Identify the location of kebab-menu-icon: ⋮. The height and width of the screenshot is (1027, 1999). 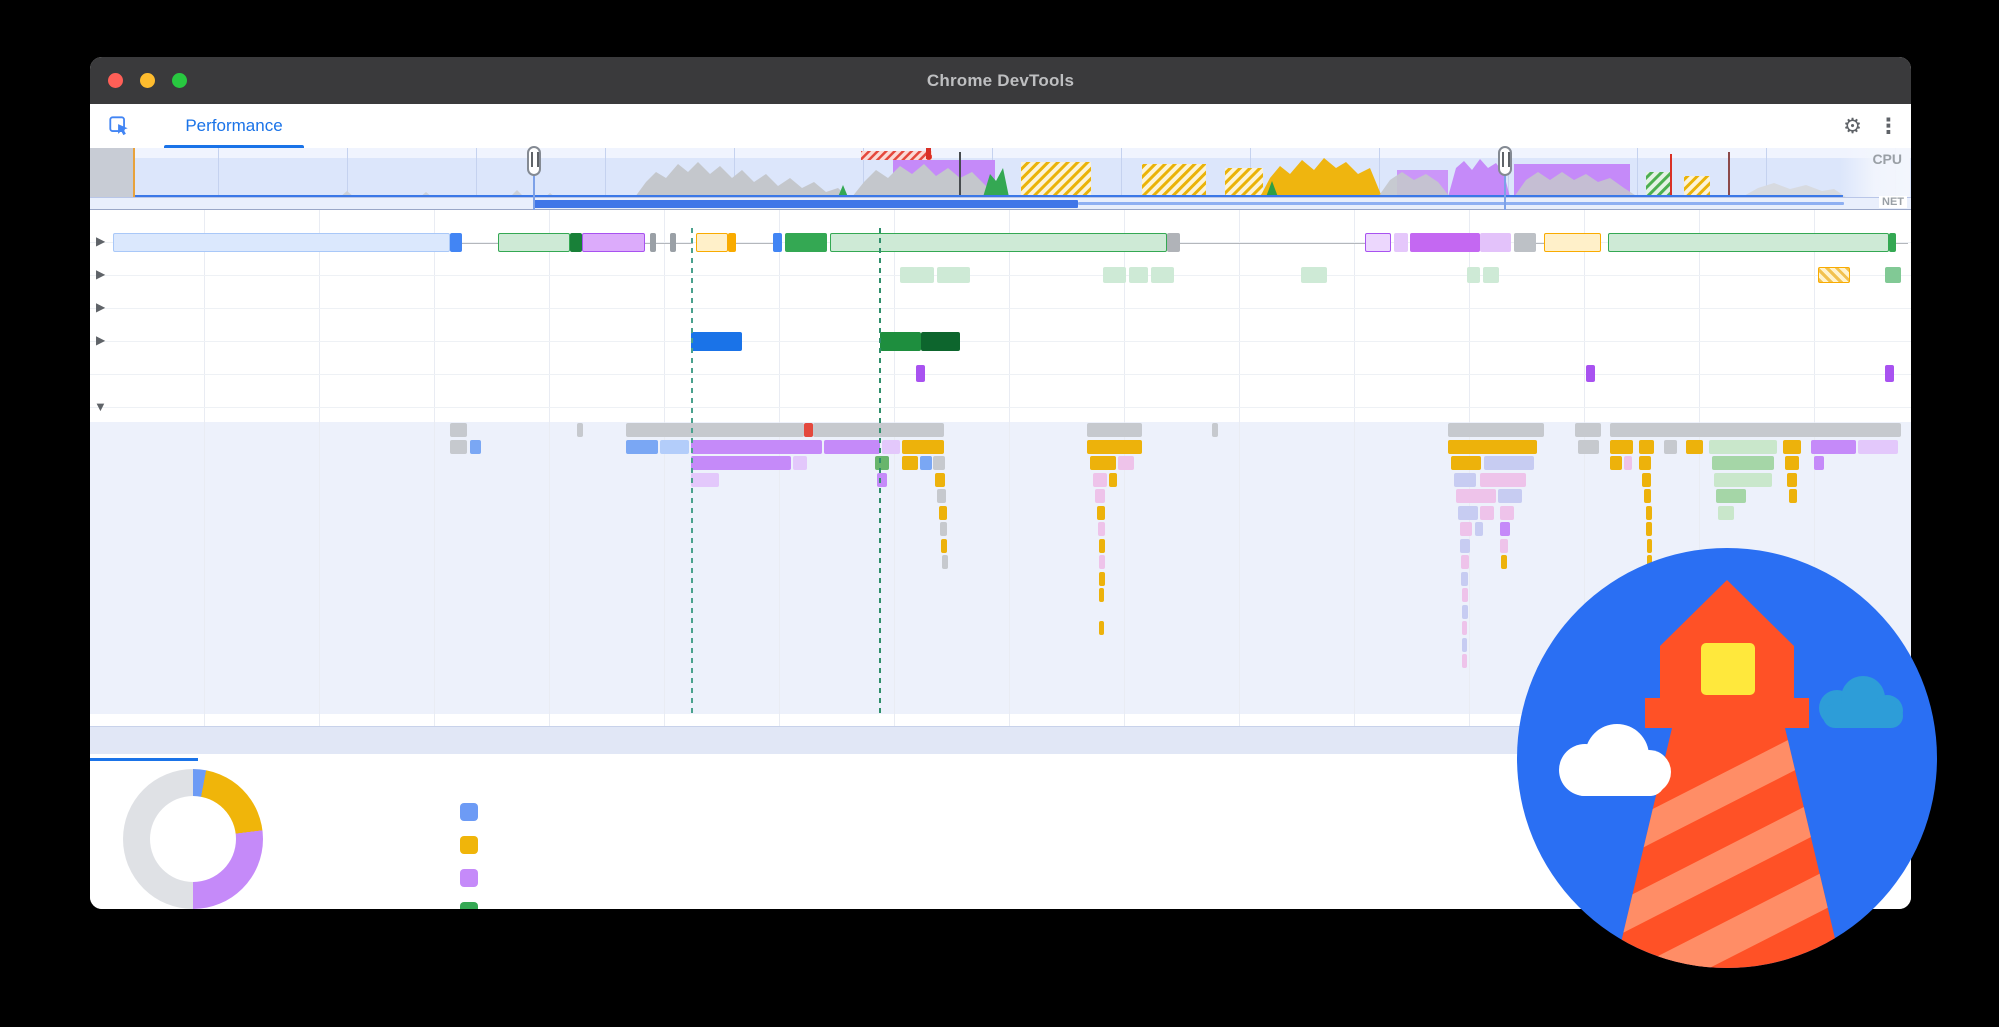
(1888, 126).